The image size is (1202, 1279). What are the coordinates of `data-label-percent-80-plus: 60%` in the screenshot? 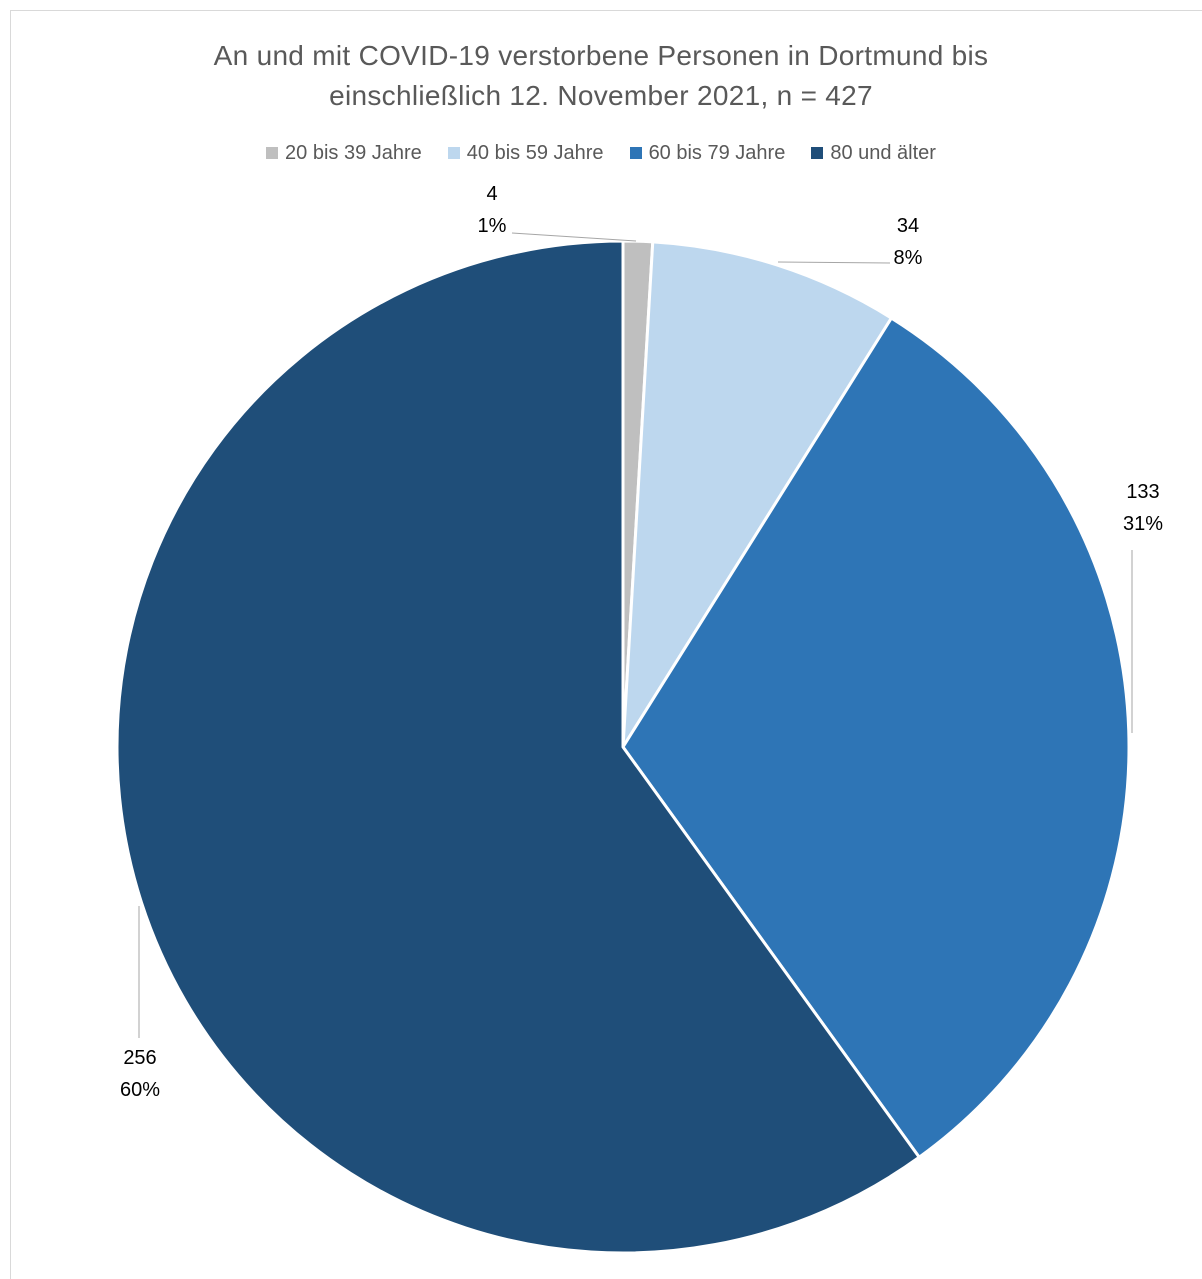 It's located at (140, 1090).